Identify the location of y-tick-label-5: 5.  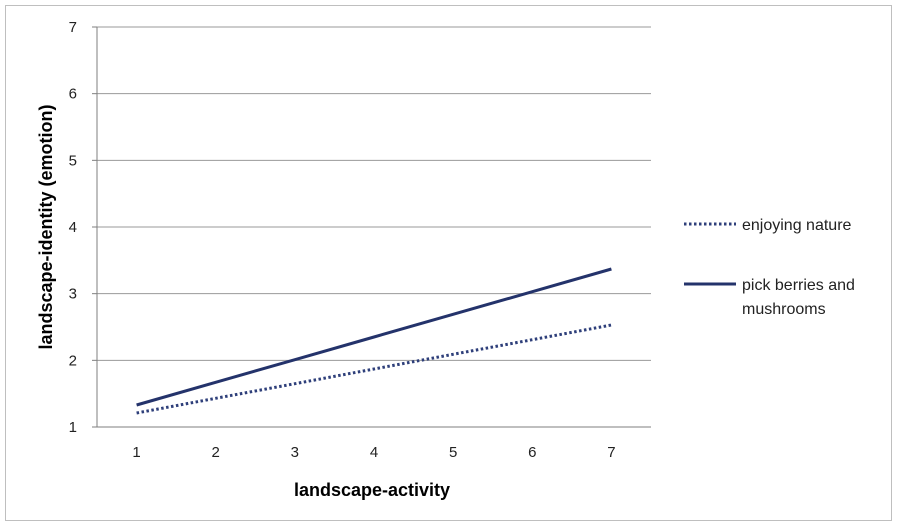
(73, 160).